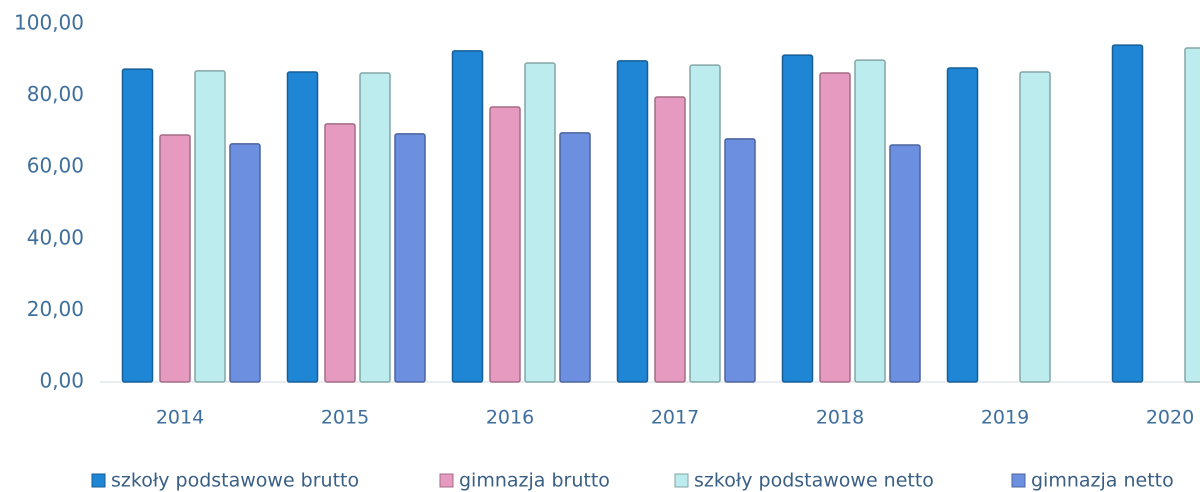  What do you see at coordinates (534, 481) in the screenshot?
I see `legend-label: gimnazja brutto` at bounding box center [534, 481].